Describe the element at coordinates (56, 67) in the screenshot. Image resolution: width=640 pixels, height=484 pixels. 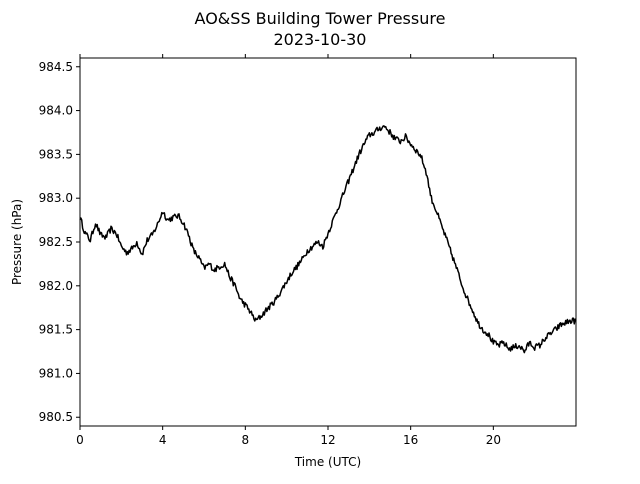
I see `y-tick-label: 984.5` at that location.